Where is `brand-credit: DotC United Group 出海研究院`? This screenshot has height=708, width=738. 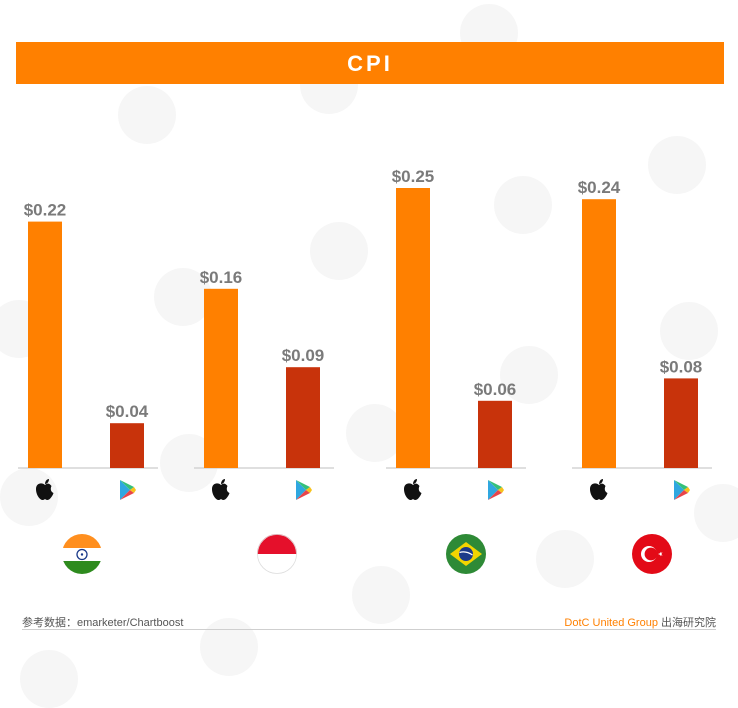
brand-credit: DotC United Group 出海研究院 is located at coordinates (640, 622).